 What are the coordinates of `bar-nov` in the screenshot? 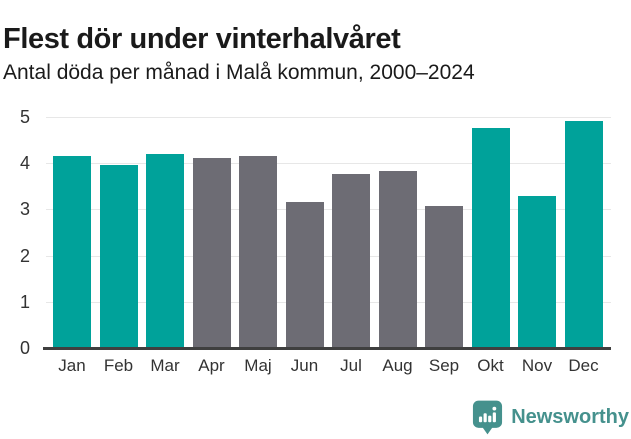 It's located at (537, 272).